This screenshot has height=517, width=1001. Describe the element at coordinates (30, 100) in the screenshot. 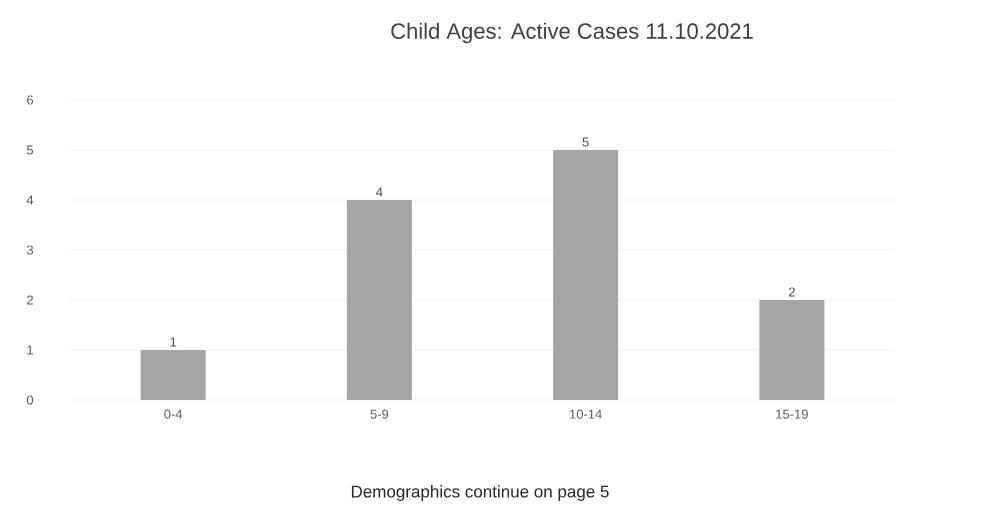

I see `y-tick-label: 6` at that location.